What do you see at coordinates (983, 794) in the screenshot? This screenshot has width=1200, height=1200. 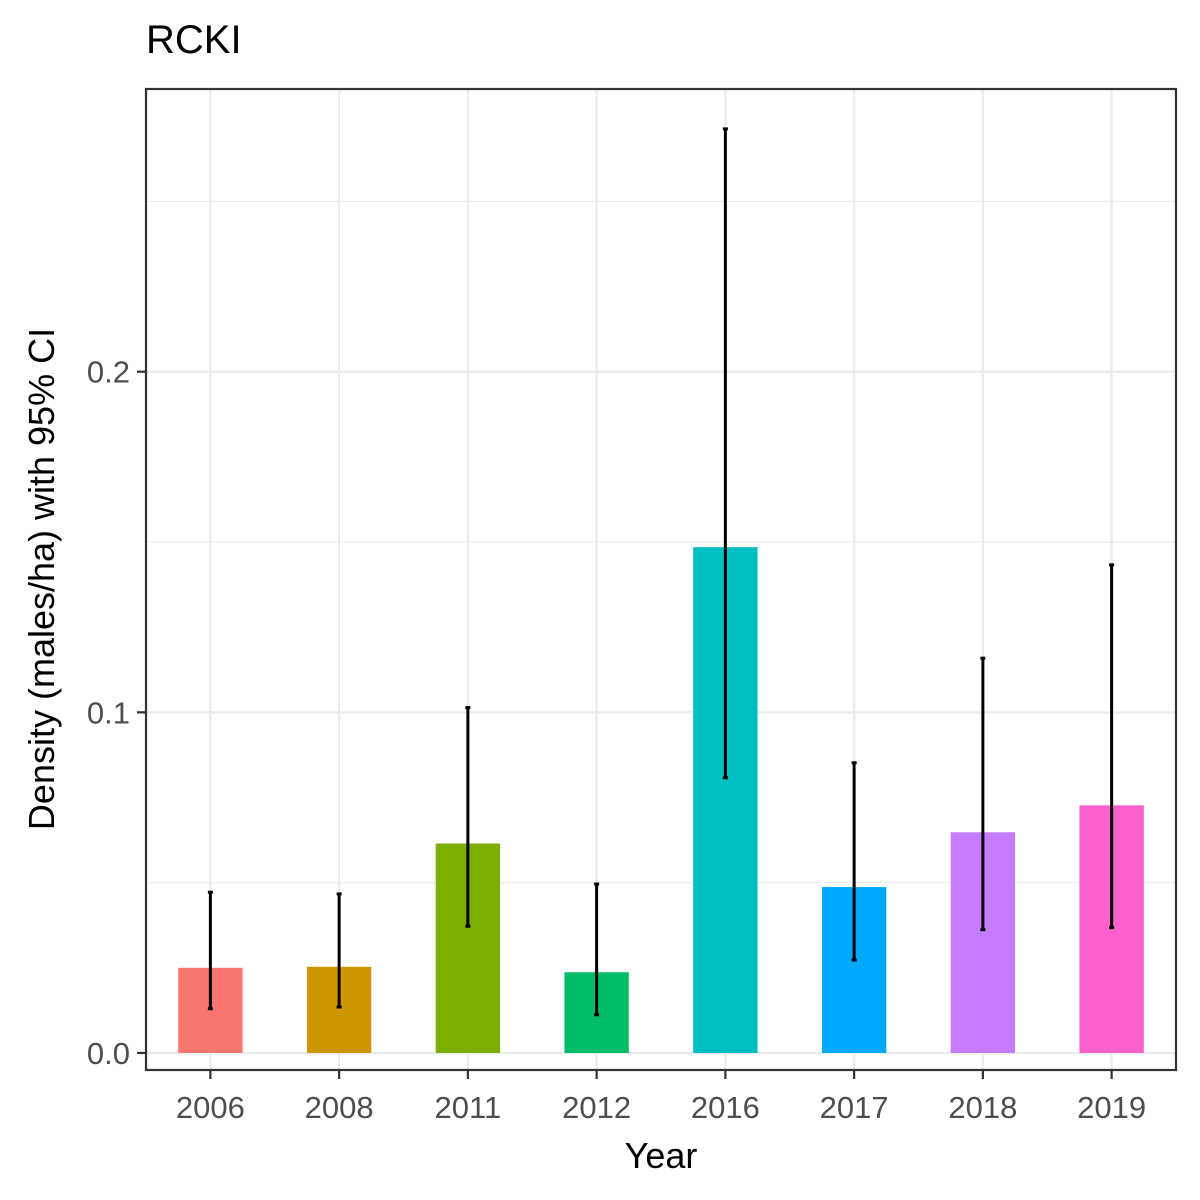 I see `error-bar-2018` at bounding box center [983, 794].